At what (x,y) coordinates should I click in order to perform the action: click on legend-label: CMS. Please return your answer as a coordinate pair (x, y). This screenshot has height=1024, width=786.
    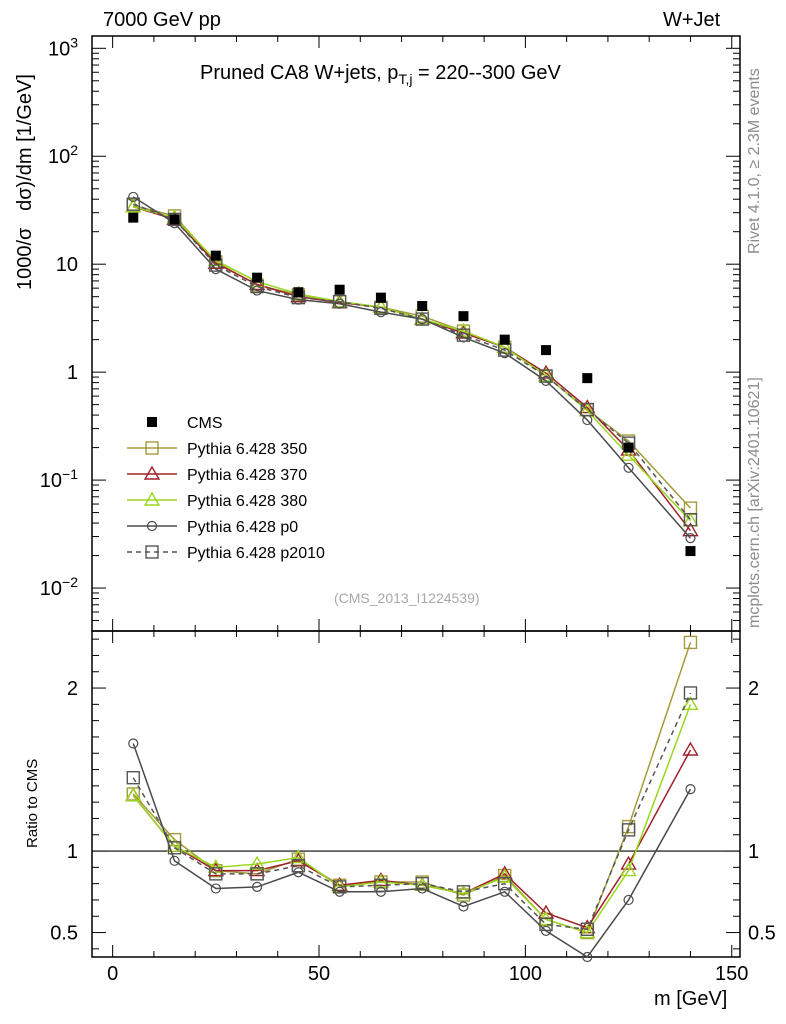
    Looking at the image, I should click on (205, 423).